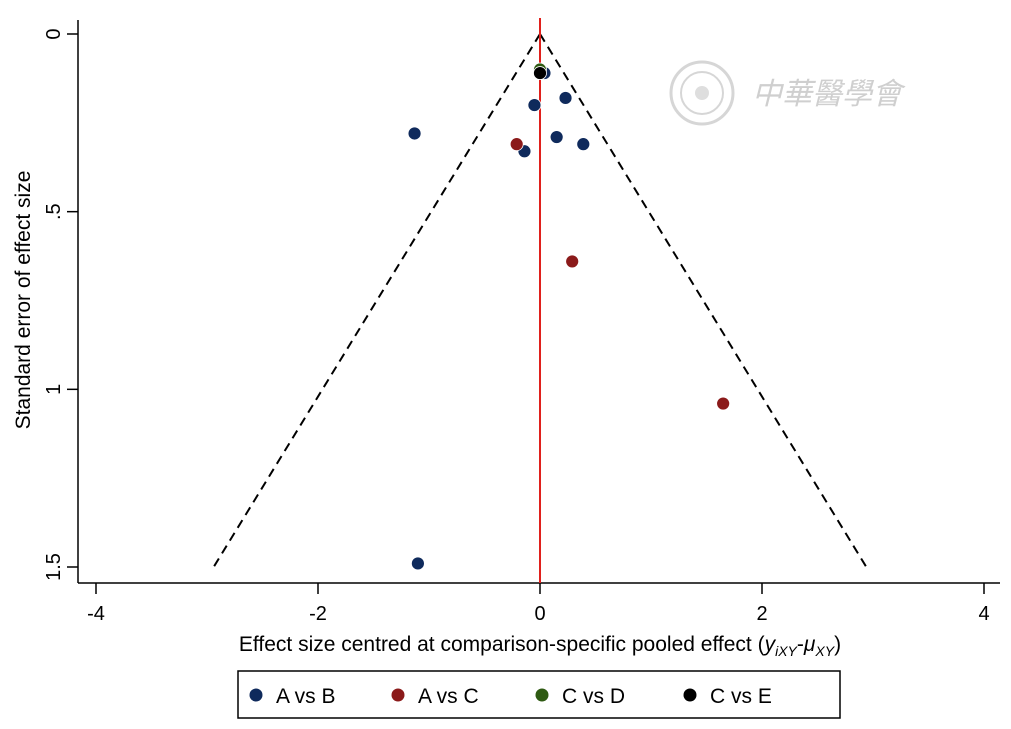  I want to click on legend-label: A vs B, so click(306, 696).